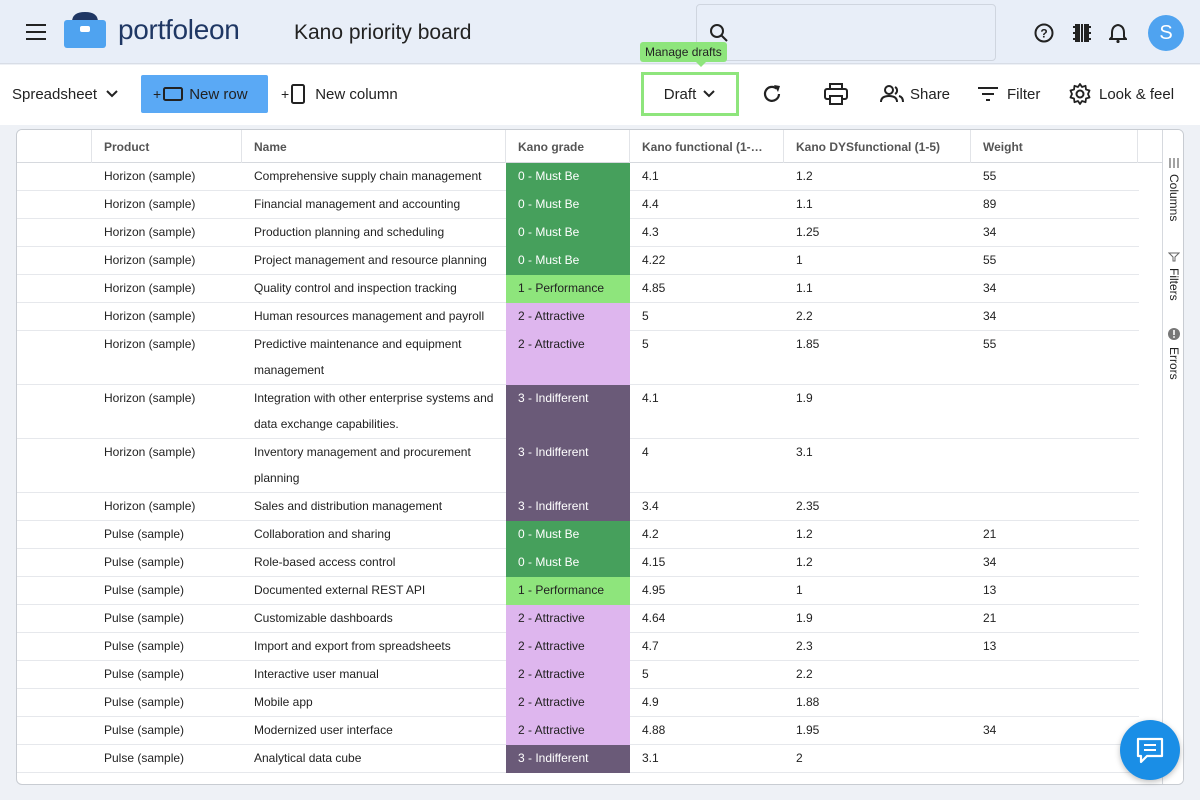  I want to click on cell-kano-functional: 4.7, so click(650, 646).